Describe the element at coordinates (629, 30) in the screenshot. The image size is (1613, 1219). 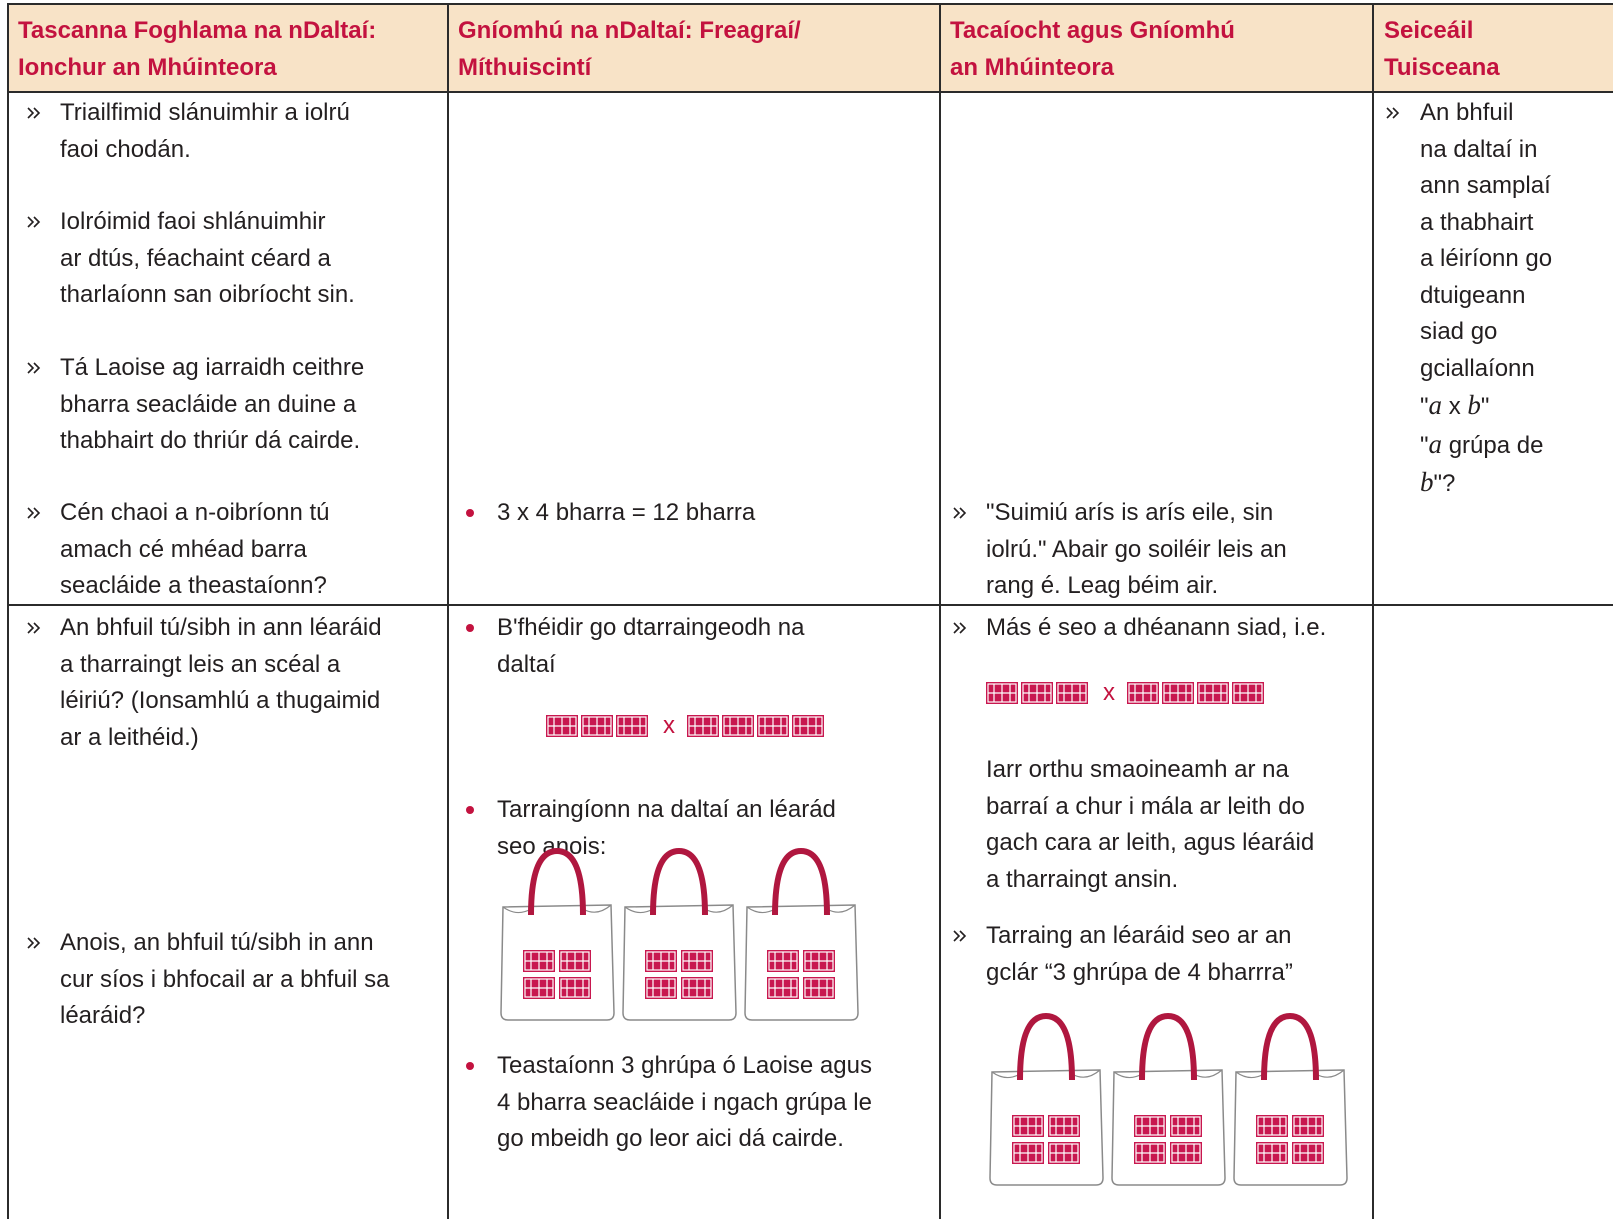
I see `column-header-line: Gníomhú na nDaltaí: Freagraí/` at that location.